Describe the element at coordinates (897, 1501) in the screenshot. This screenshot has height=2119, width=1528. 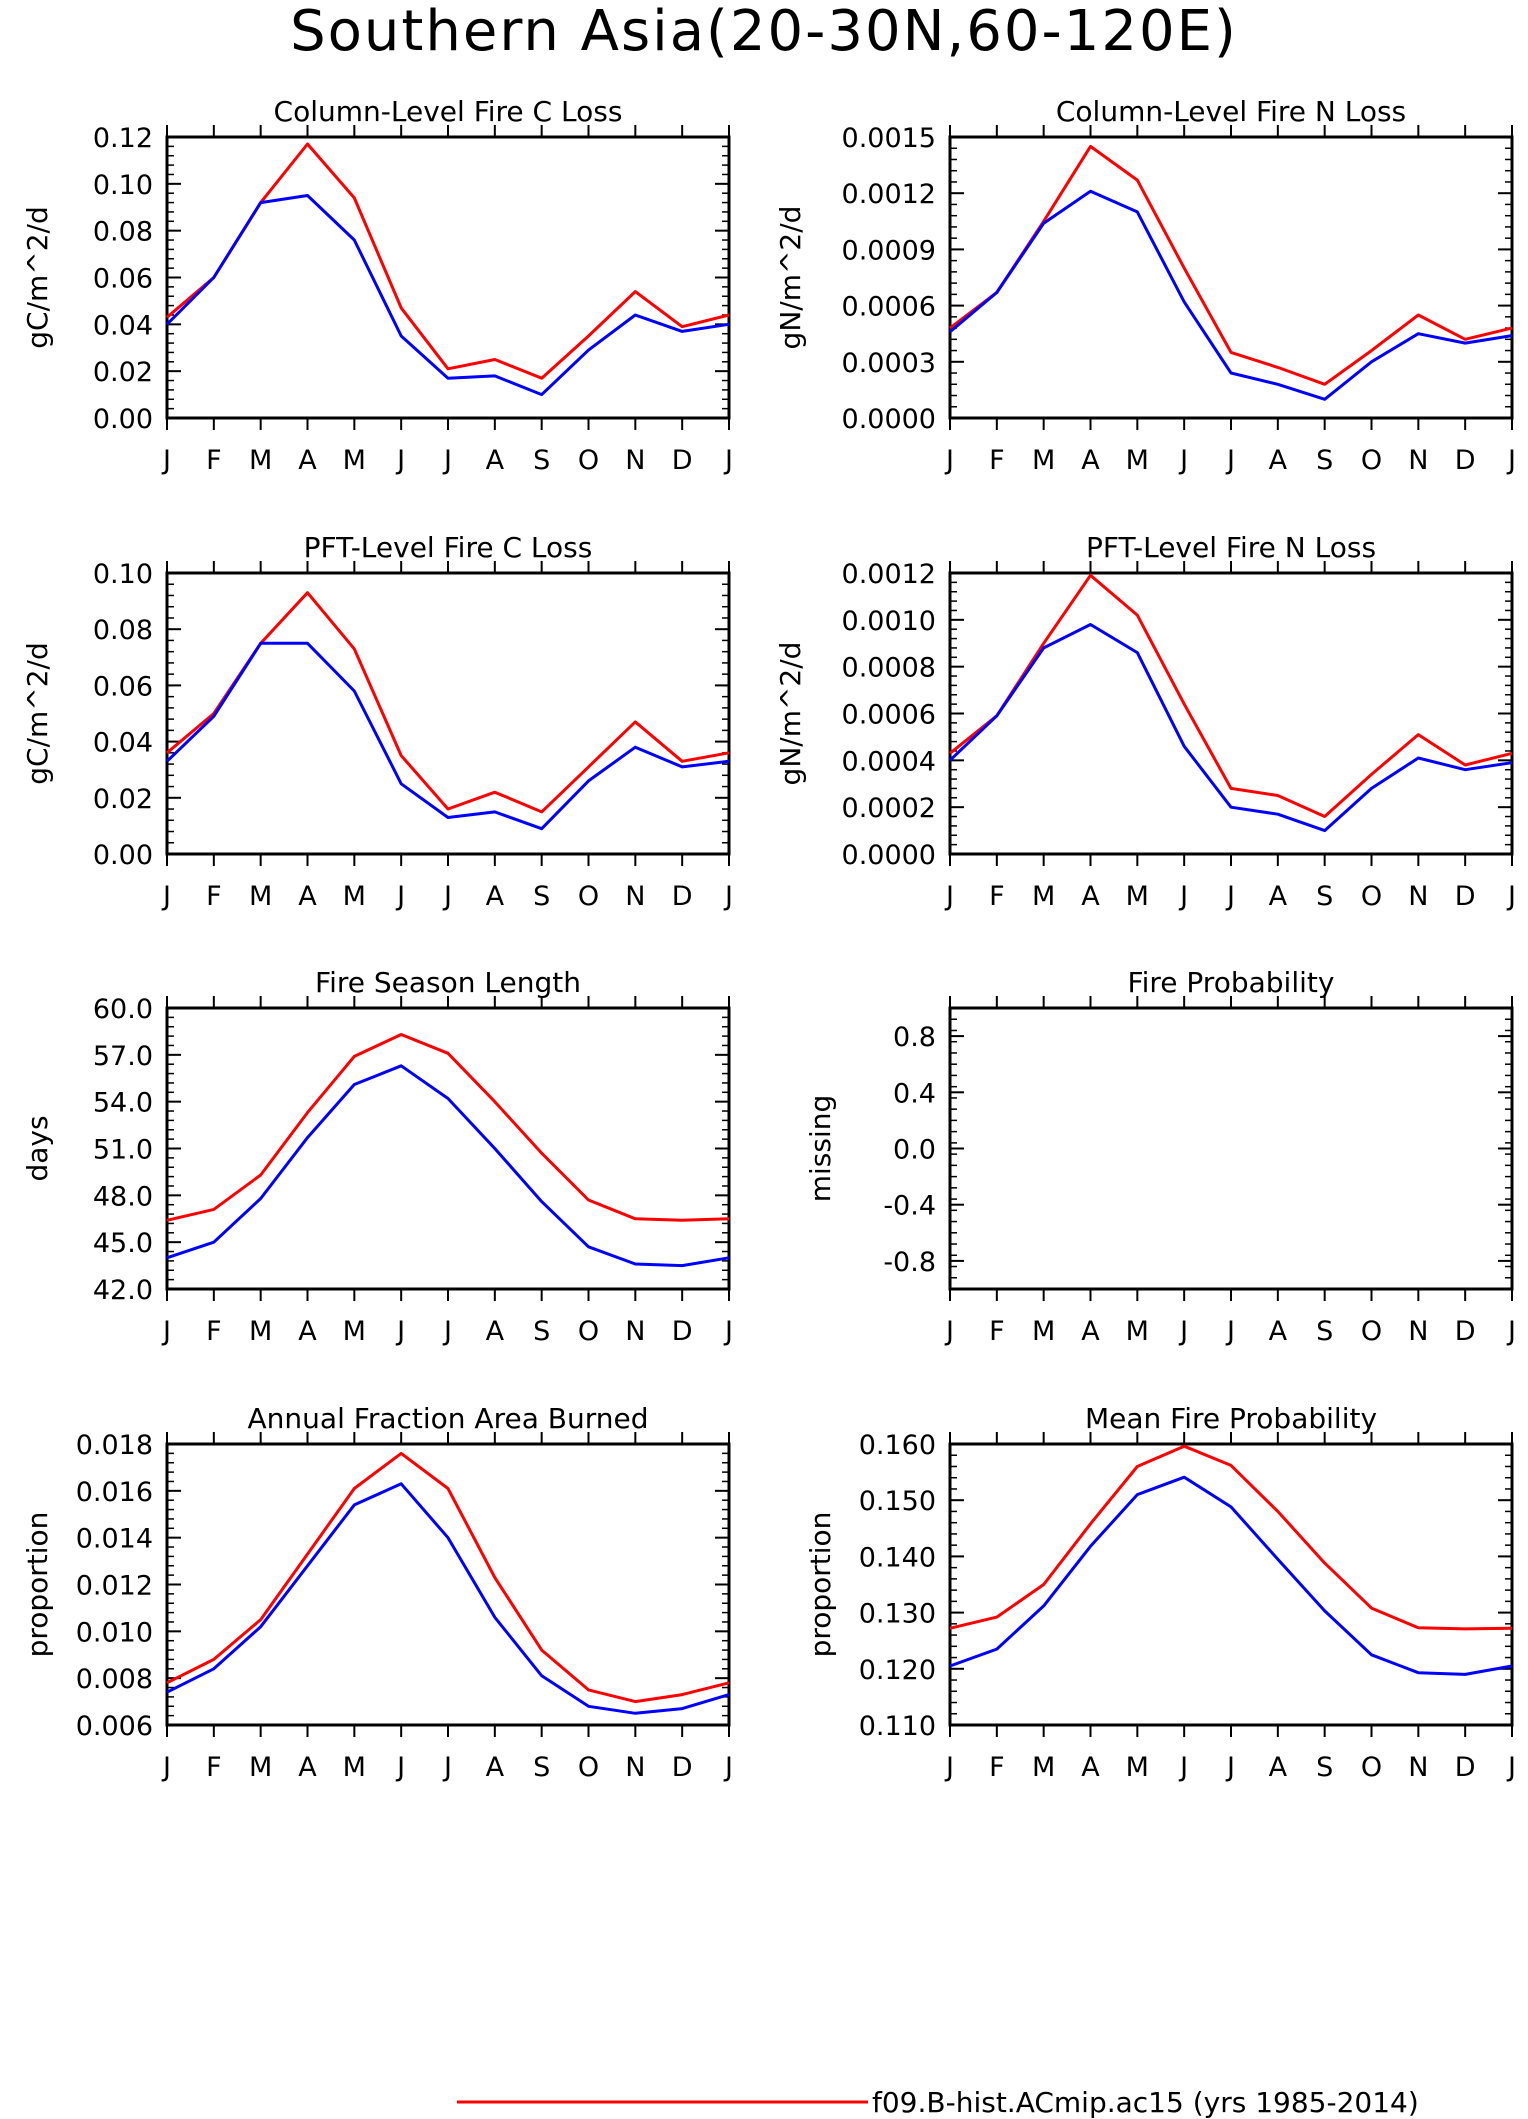
I see `y-tick-label: 0.150` at that location.